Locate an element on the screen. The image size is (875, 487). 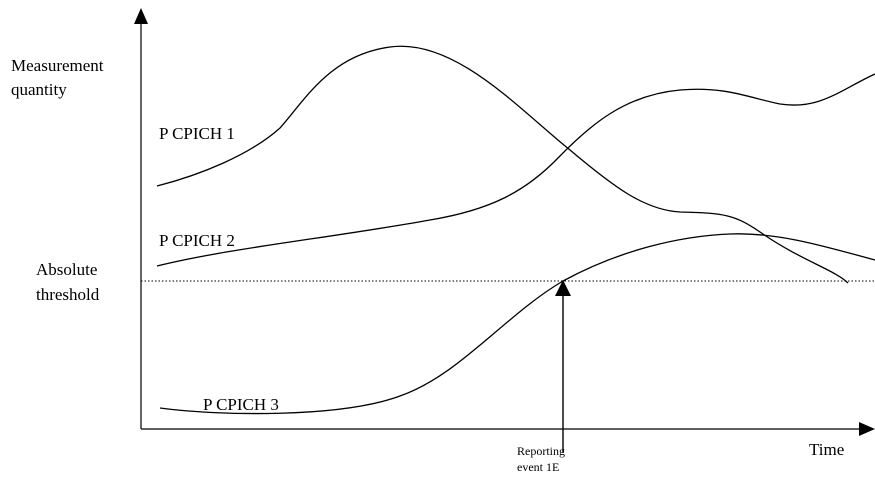
x-axis-label: Time is located at coordinates (827, 449).